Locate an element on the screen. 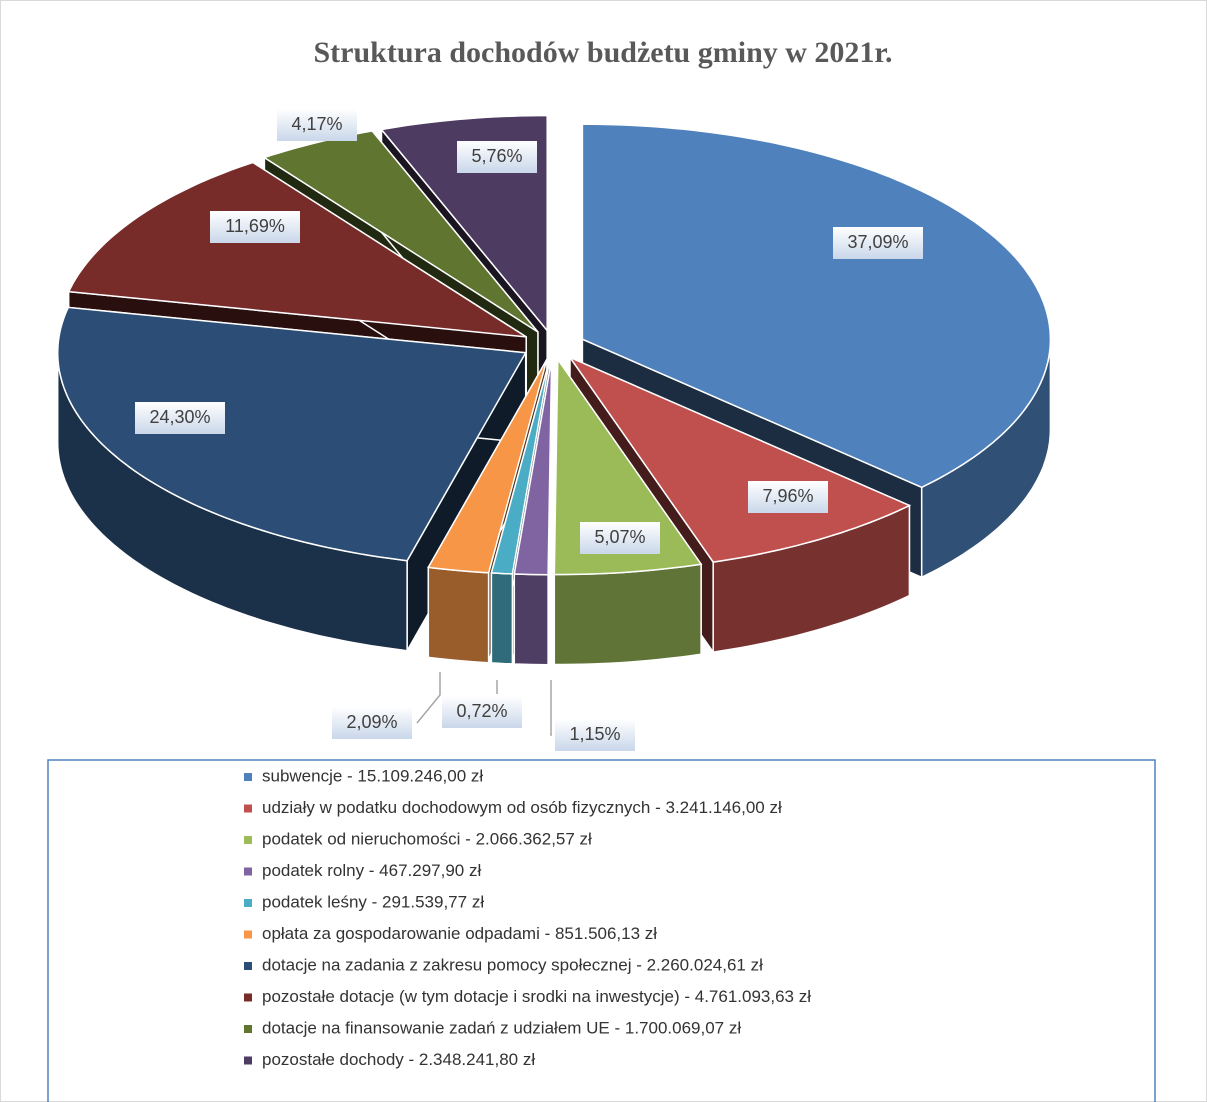 Image resolution: width=1207 pixels, height=1102 pixels. value-label: 5,76% is located at coordinates (496, 156).